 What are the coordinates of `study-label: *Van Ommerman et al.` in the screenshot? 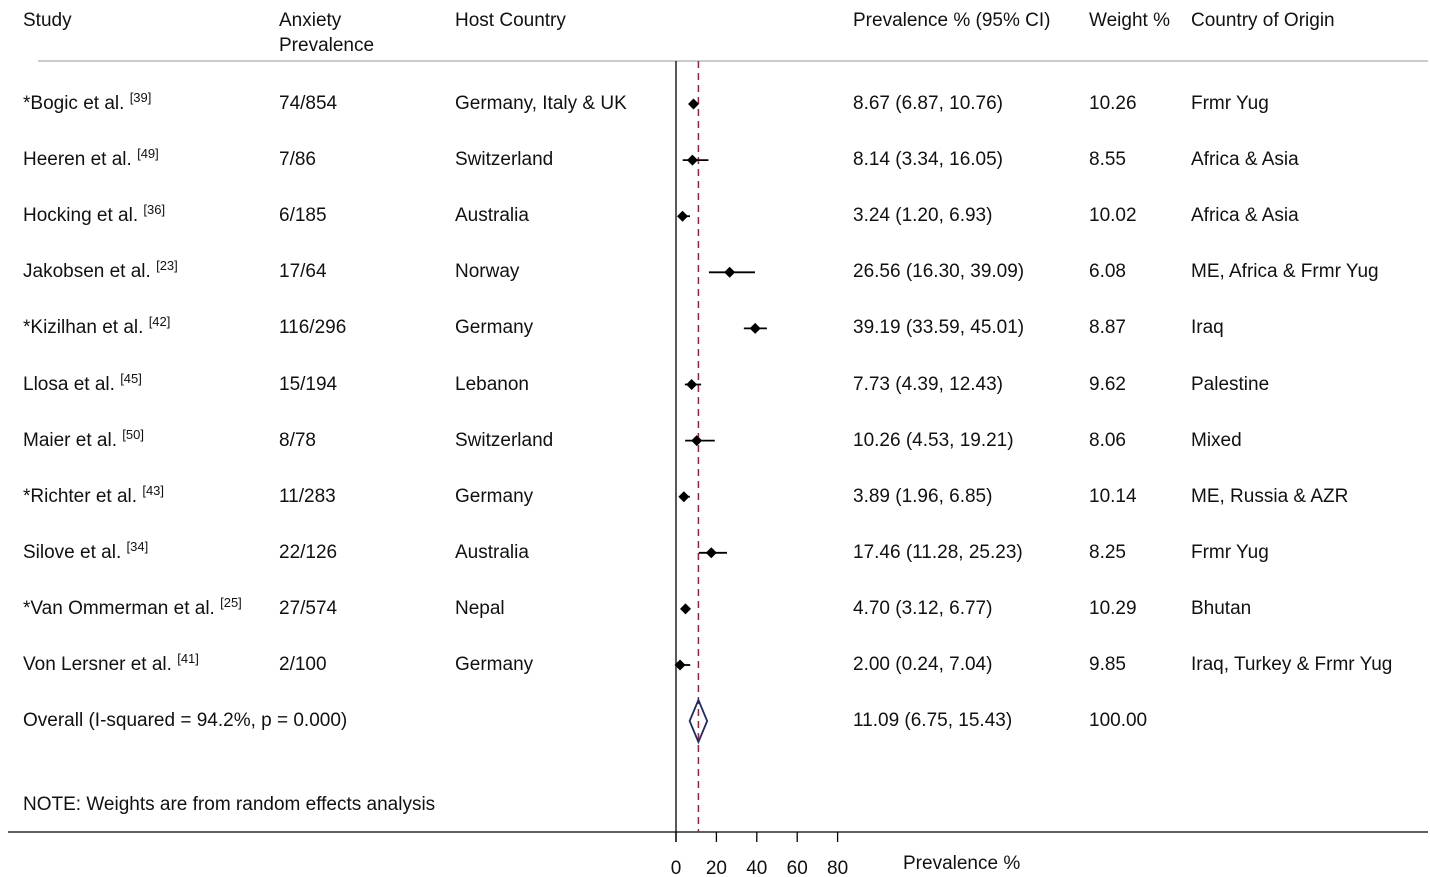 It's located at (119, 608).